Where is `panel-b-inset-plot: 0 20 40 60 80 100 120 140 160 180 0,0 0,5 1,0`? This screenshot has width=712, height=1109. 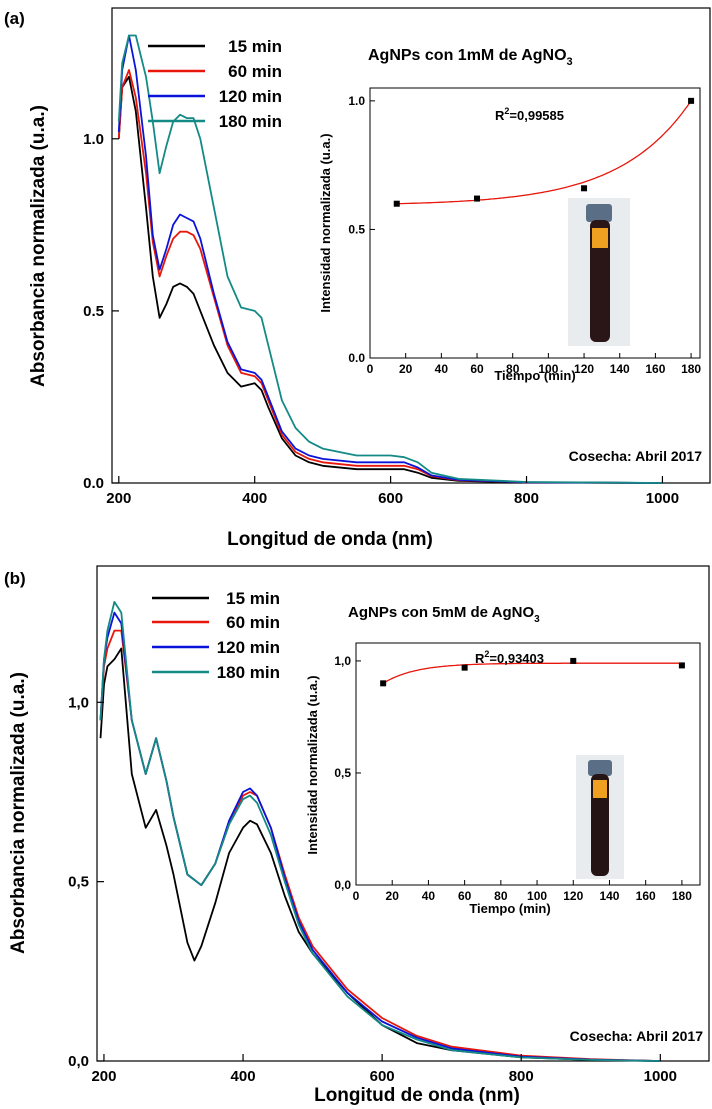 panel-b-inset-plot: 0 20 40 60 80 100 120 140 160 180 0,0 0,5 1,0 is located at coordinates (513, 778).